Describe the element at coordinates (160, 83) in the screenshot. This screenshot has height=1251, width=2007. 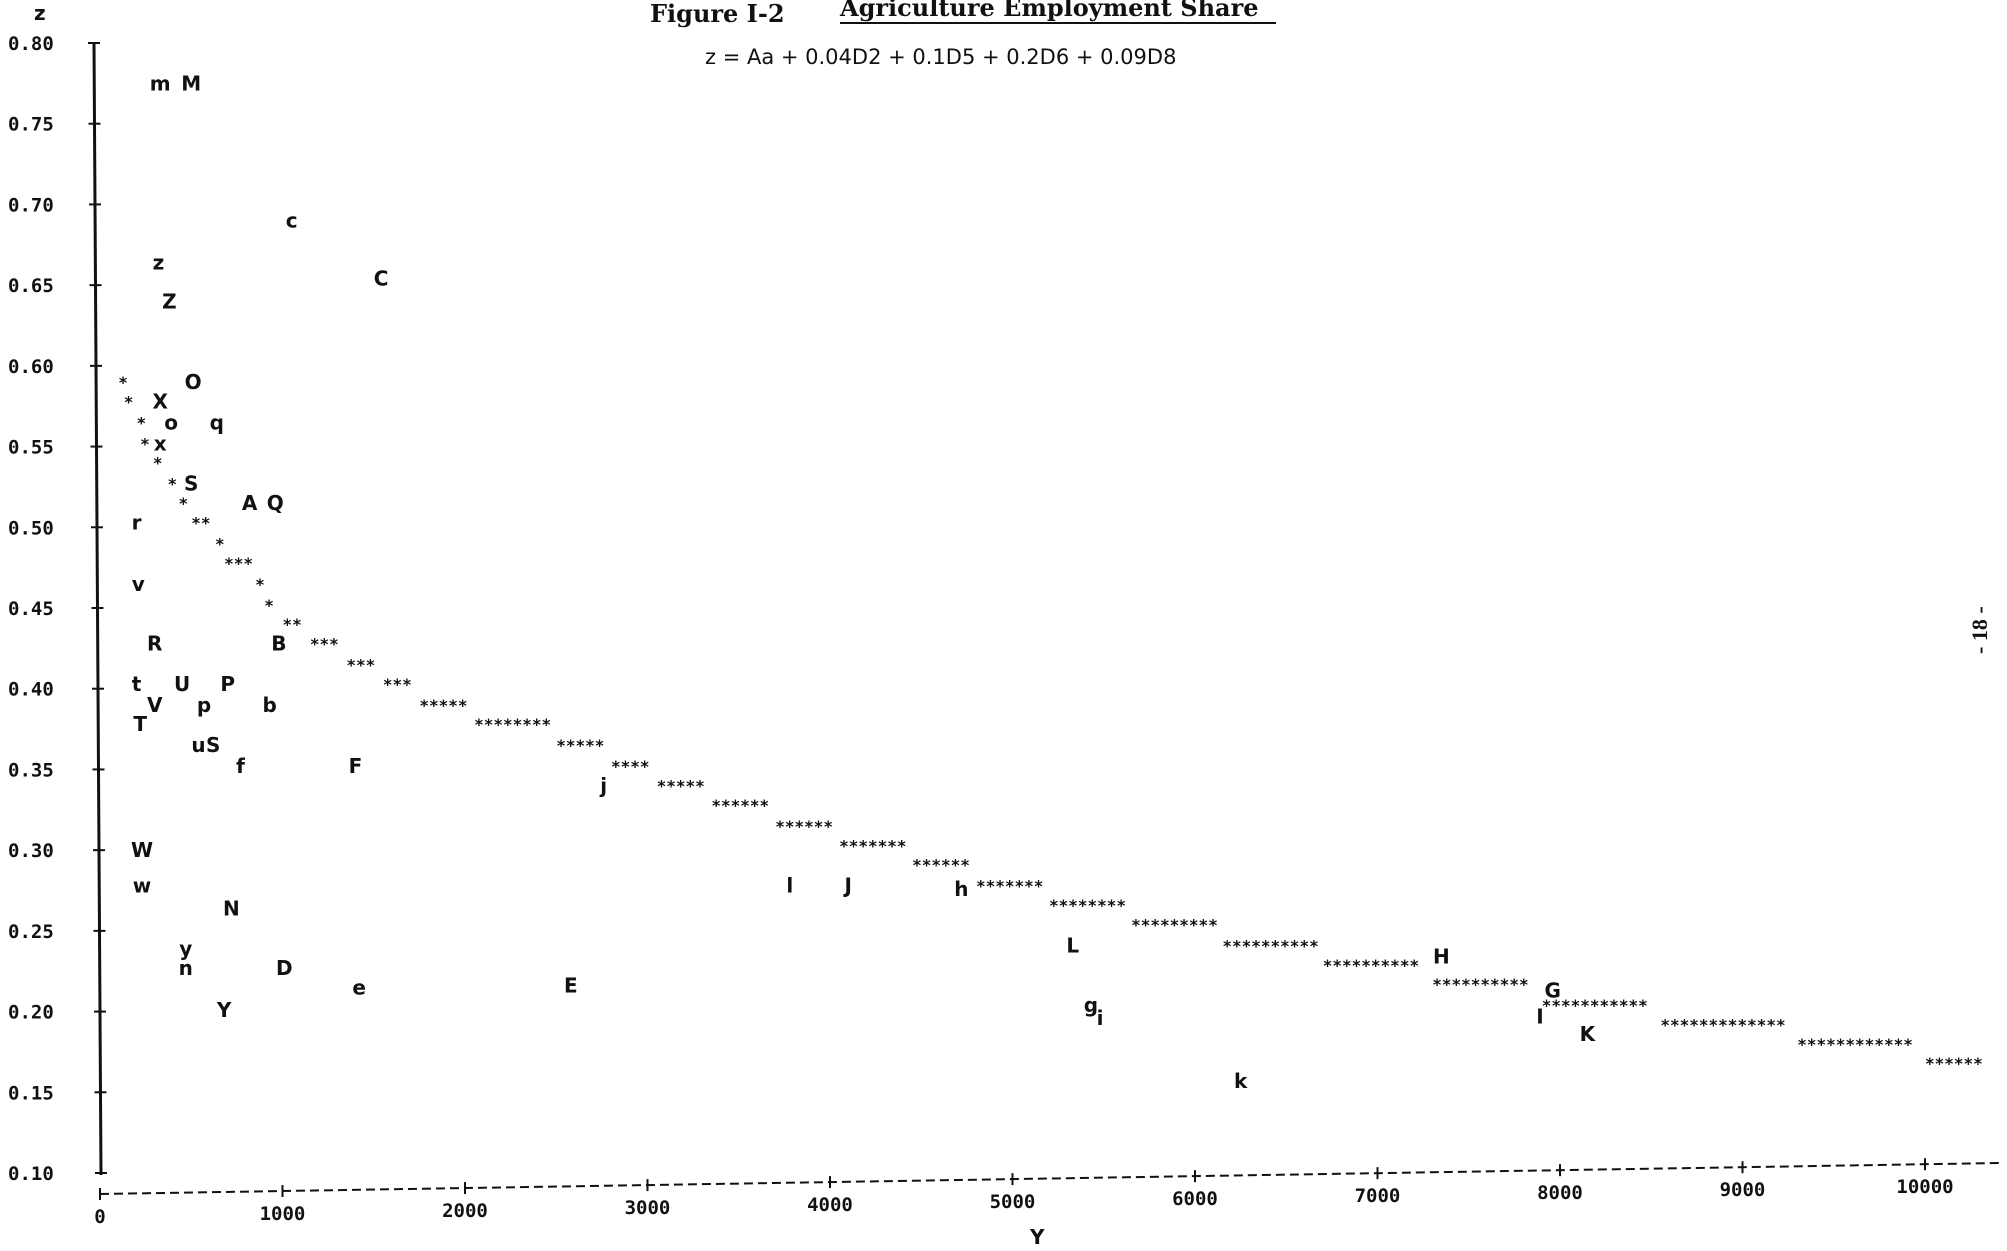
I see `data-point-m: m` at that location.